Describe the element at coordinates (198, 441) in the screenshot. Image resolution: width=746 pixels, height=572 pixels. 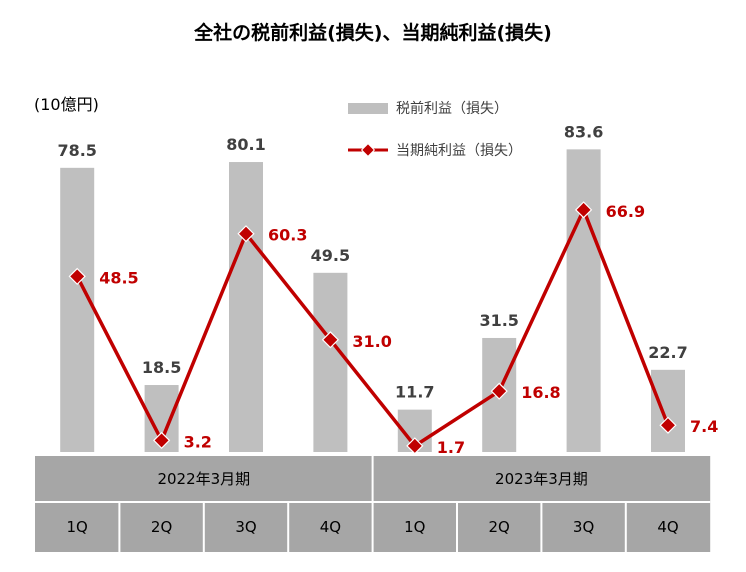
I see `line-data-label: 3.2` at that location.